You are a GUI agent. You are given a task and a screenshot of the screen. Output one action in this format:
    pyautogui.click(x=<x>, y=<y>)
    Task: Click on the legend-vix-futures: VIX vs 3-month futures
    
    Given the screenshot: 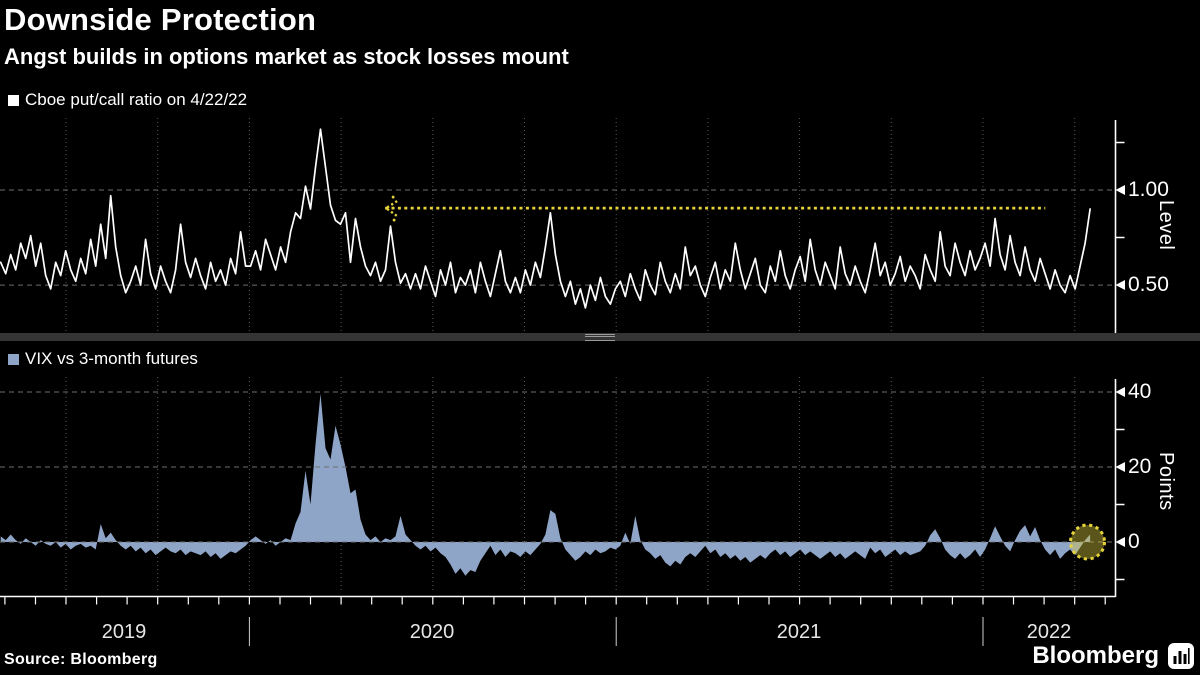 What is the action you would take?
    pyautogui.click(x=103, y=359)
    